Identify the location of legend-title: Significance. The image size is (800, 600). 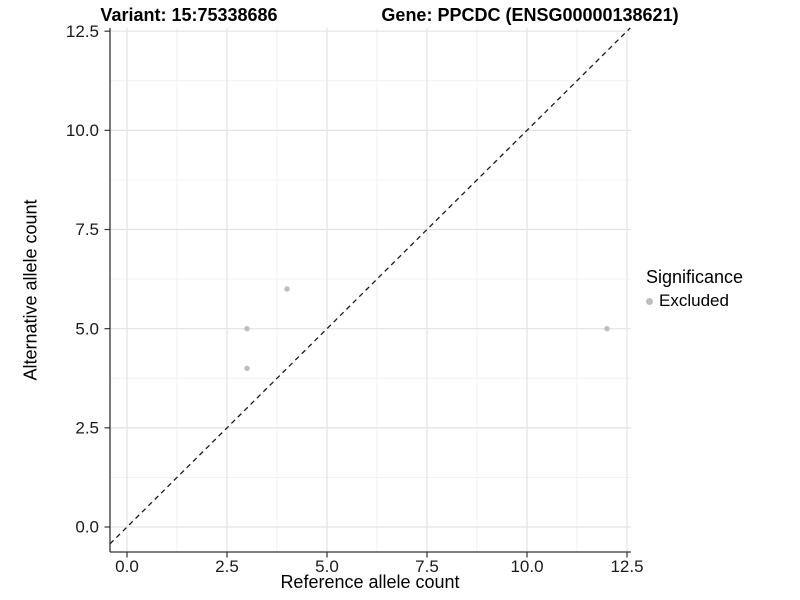
(695, 277).